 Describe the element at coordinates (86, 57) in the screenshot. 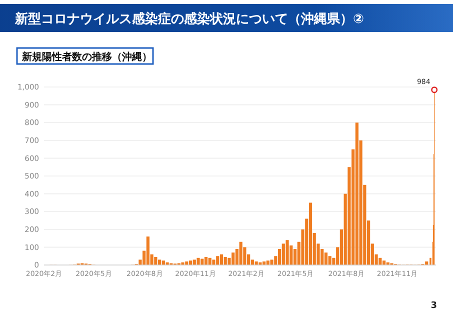

I see `chart-subtitle: 新規陽性者数の推移（沖縄）` at that location.